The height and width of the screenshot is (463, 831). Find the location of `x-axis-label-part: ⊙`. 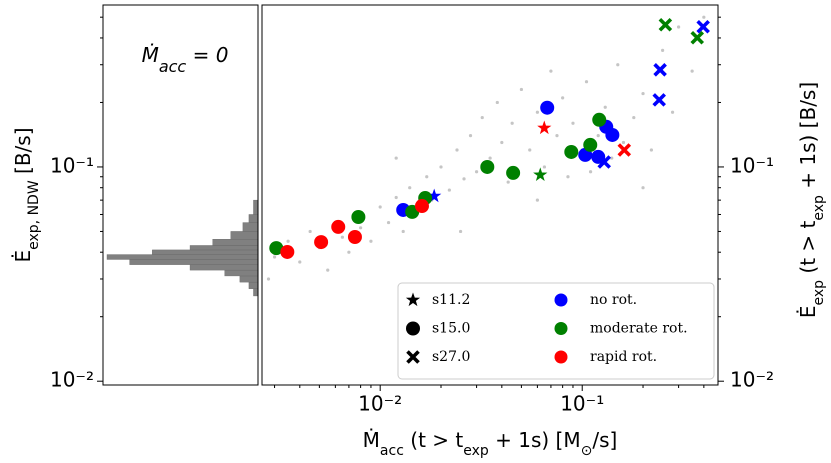

x-axis-label-part: ⊙ is located at coordinates (587, 451).